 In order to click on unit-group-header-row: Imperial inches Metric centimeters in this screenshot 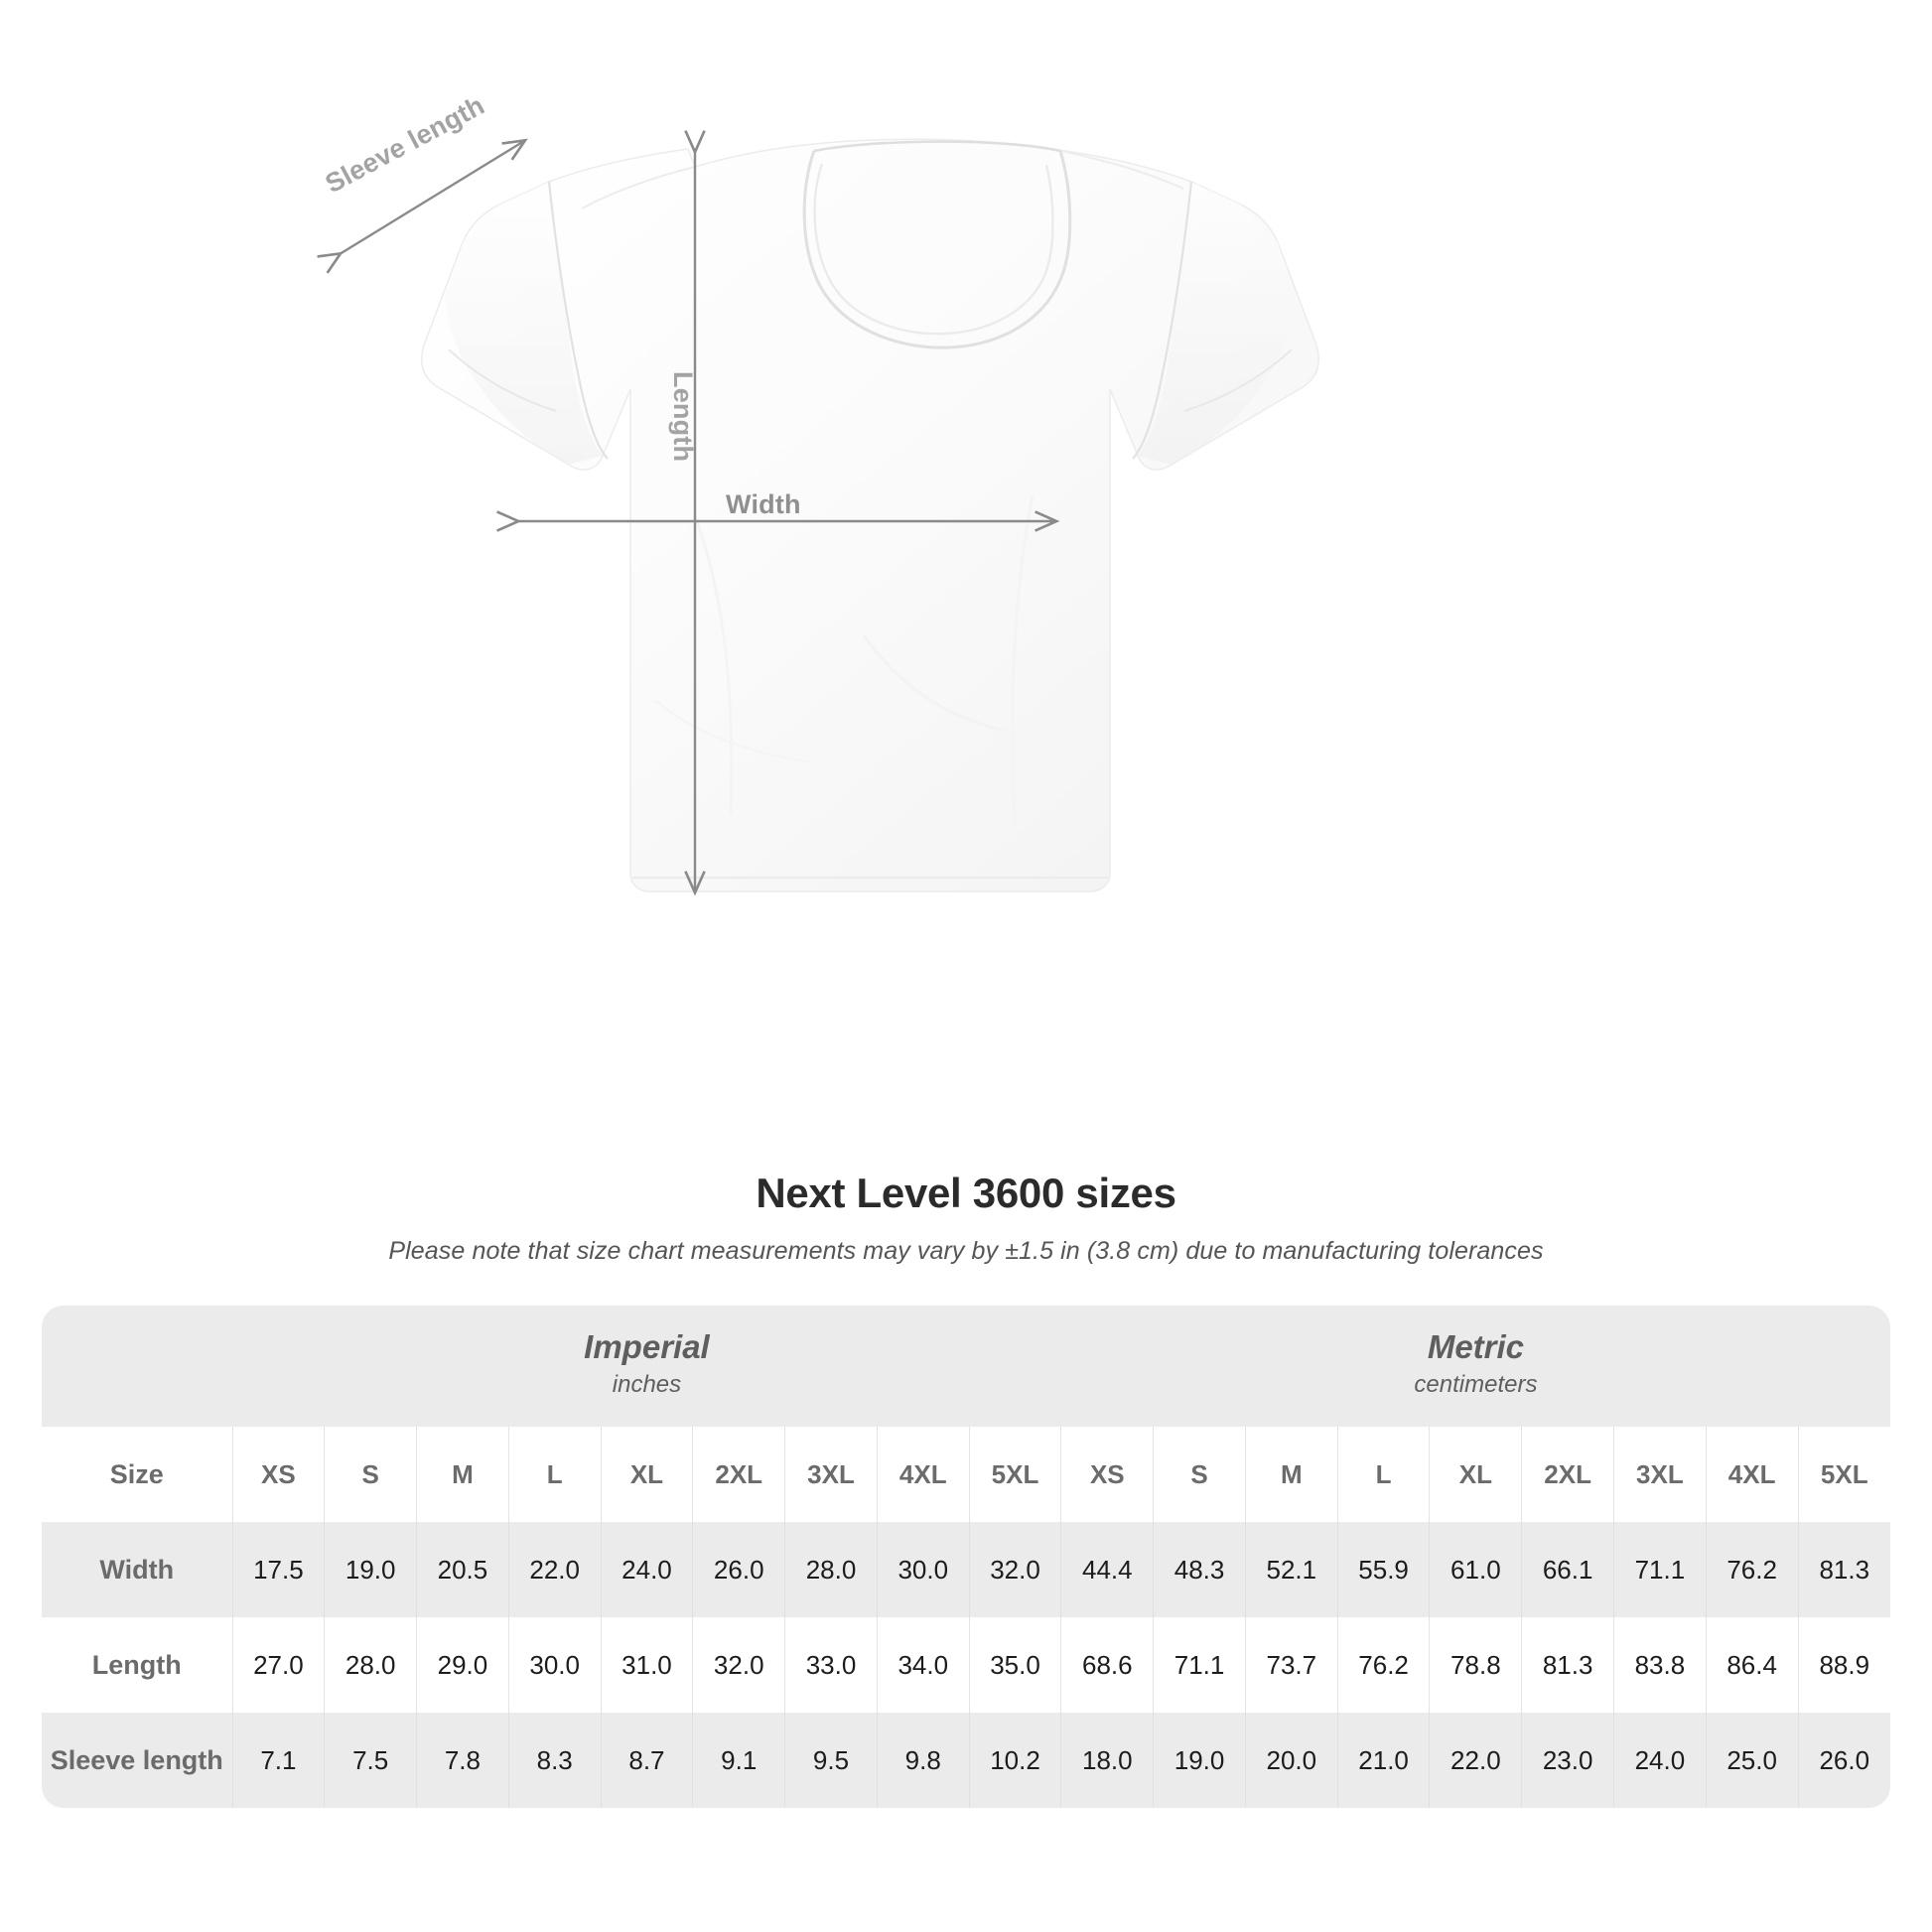, I will do `click(966, 1366)`.